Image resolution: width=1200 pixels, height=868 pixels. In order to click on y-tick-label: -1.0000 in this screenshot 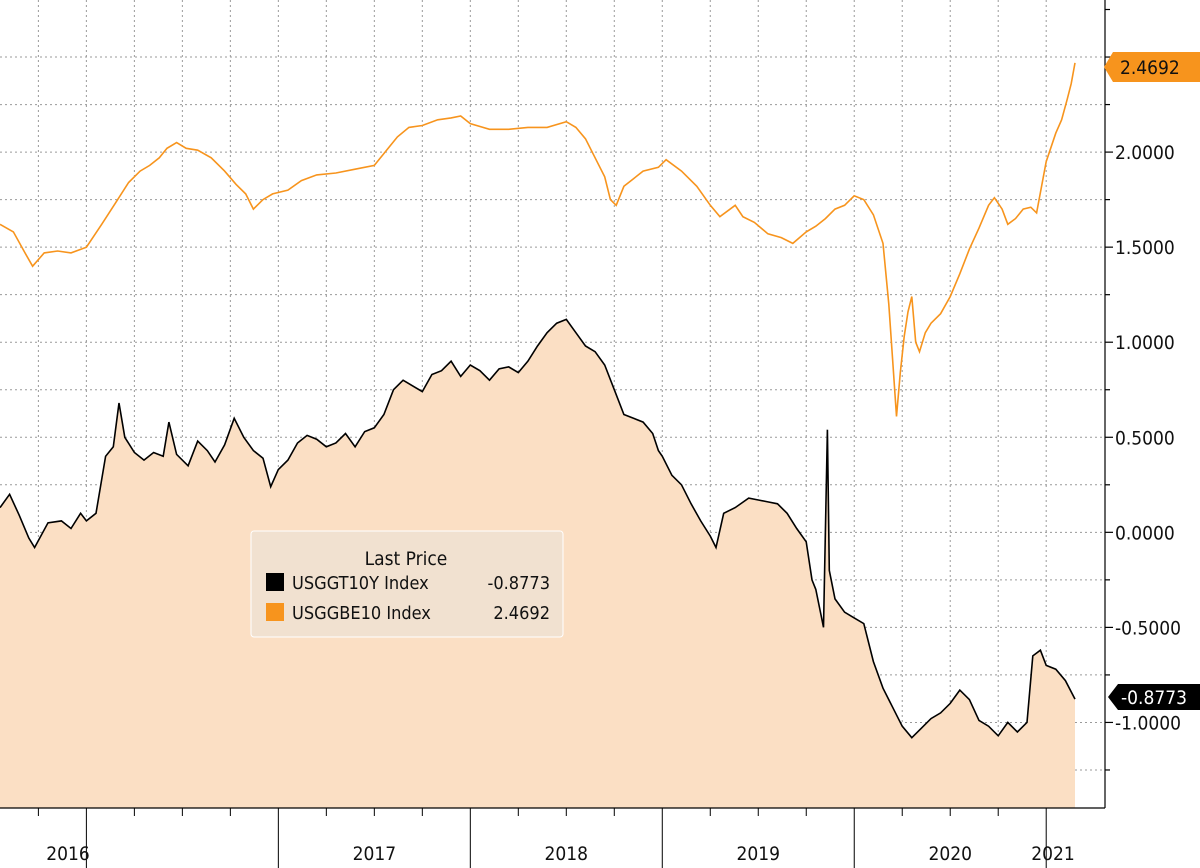, I will do `click(1148, 723)`.